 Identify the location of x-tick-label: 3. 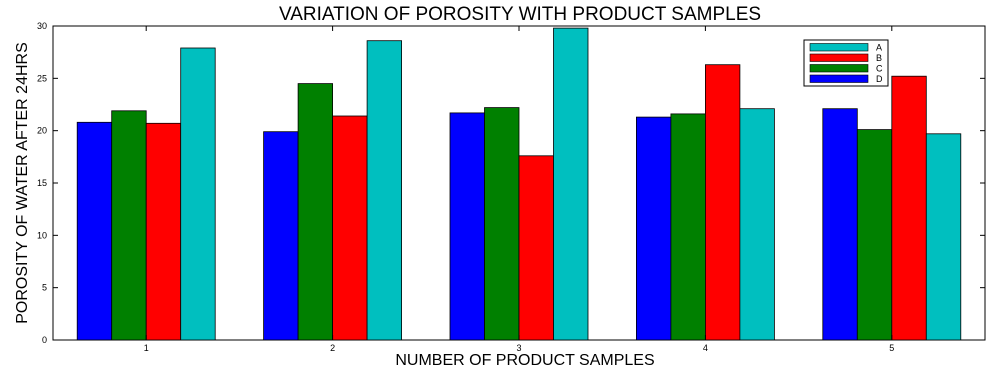
(518, 348).